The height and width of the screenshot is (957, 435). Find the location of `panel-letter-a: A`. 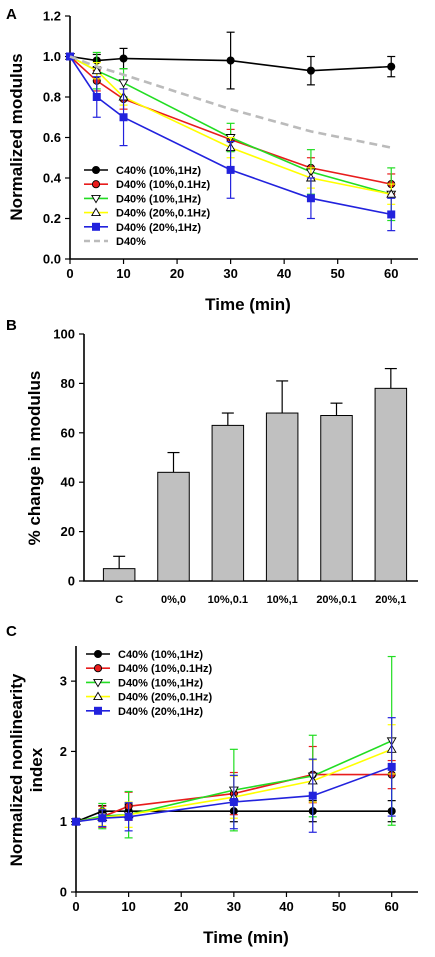

panel-letter-a: A is located at coordinates (11, 14).